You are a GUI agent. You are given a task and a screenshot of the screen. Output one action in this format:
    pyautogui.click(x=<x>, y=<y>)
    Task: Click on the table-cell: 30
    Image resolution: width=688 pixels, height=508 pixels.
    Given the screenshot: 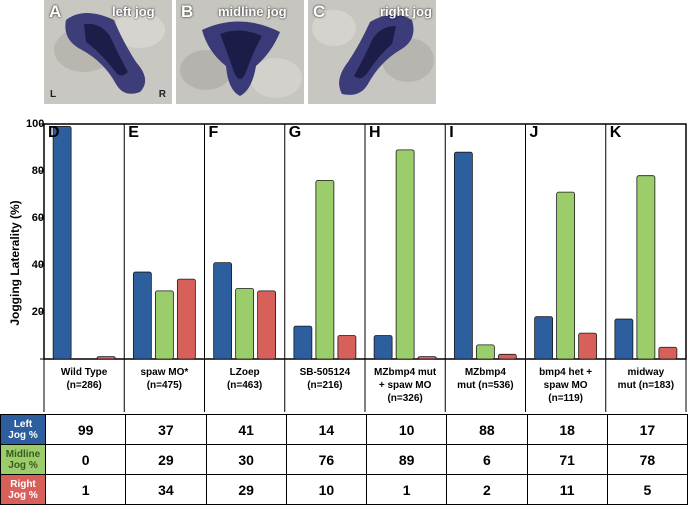 What is the action you would take?
    pyautogui.click(x=246, y=459)
    